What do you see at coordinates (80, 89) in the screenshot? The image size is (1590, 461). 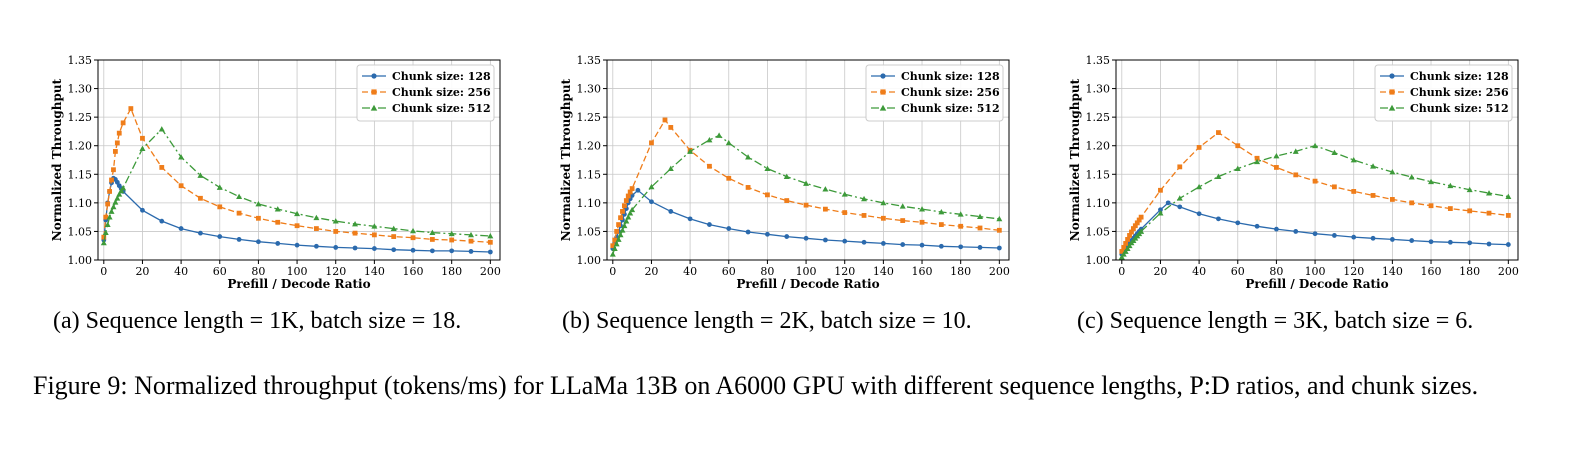 I see `y-tick-label: 1.30` at bounding box center [80, 89].